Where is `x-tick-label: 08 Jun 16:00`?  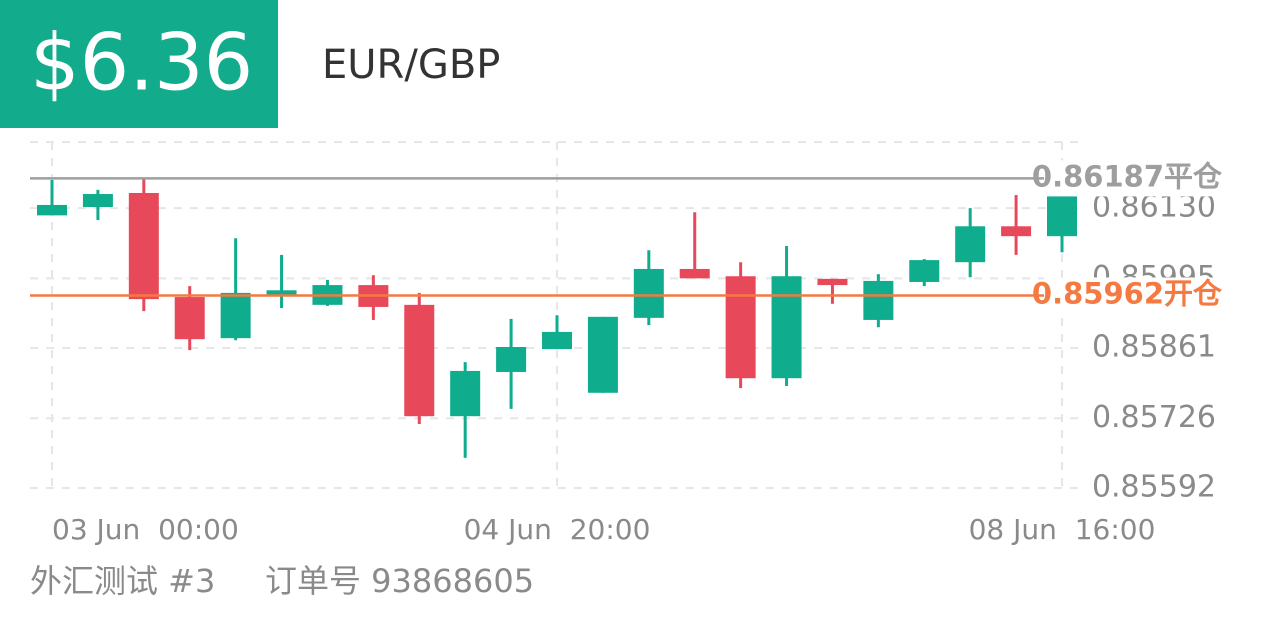
x-tick-label: 08 Jun 16:00 is located at coordinates (1062, 529).